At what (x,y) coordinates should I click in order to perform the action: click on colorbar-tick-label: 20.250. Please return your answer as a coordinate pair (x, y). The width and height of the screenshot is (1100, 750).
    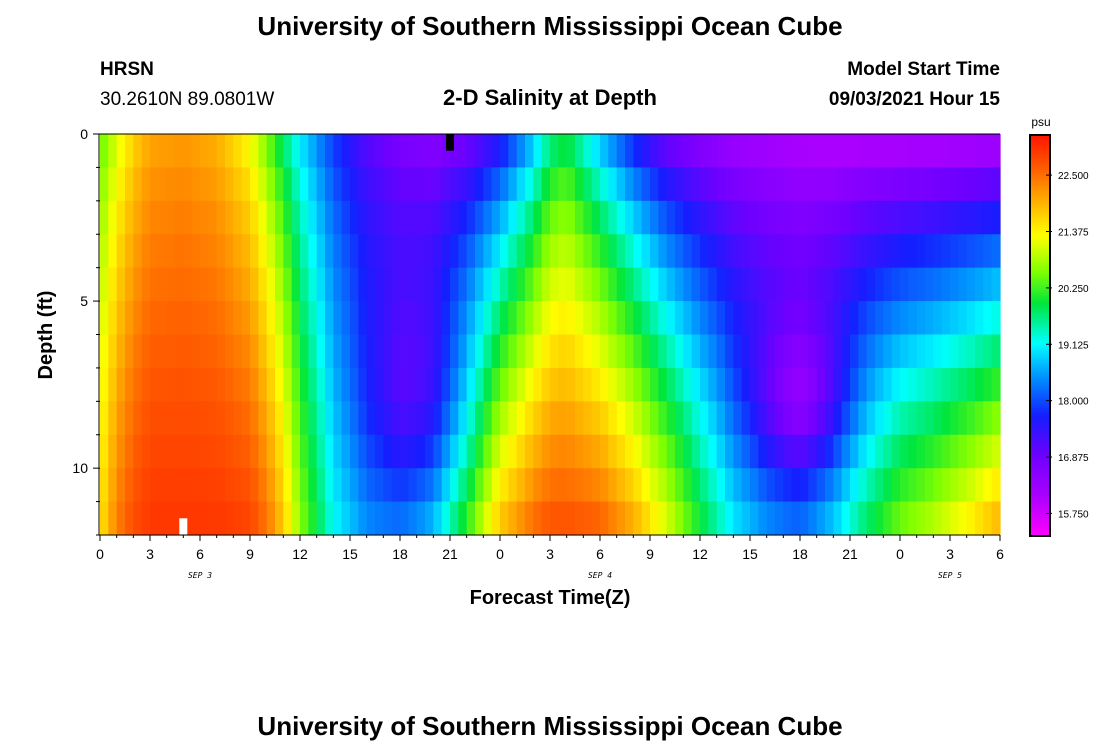
    Looking at the image, I should click on (1073, 289).